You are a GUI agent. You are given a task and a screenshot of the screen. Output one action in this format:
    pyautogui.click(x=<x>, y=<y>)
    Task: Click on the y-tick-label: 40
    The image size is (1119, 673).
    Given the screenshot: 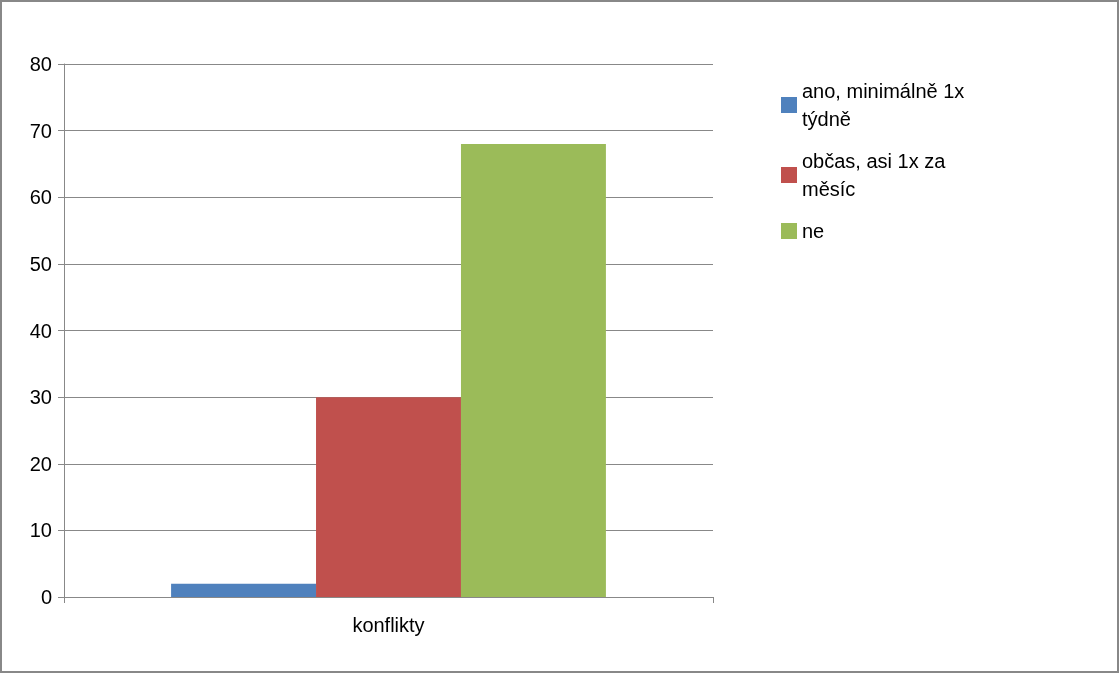 What is the action you would take?
    pyautogui.click(x=40, y=330)
    